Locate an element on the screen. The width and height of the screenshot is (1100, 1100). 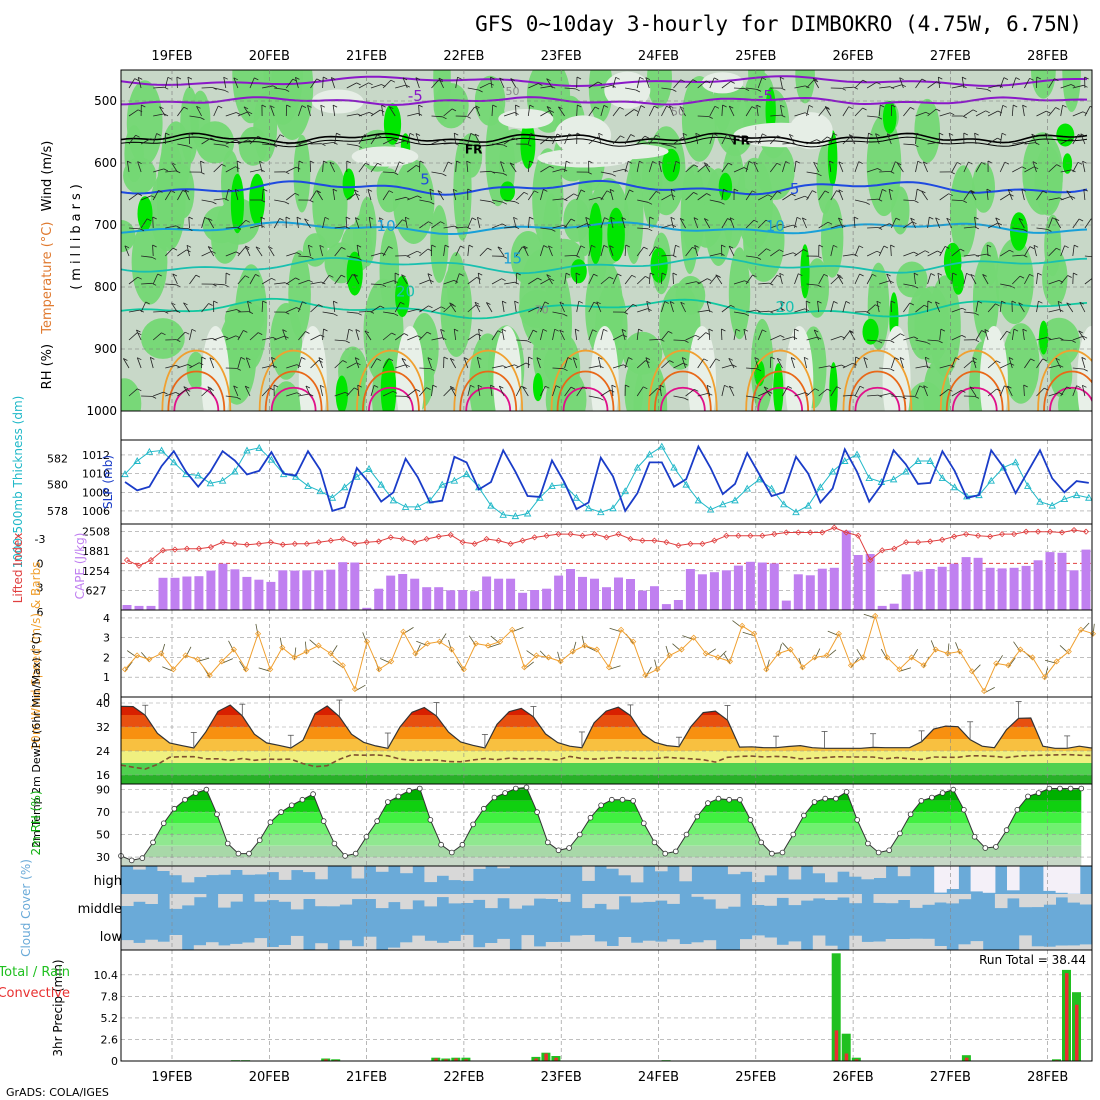
rh-dry-patch is located at coordinates (896, 368).